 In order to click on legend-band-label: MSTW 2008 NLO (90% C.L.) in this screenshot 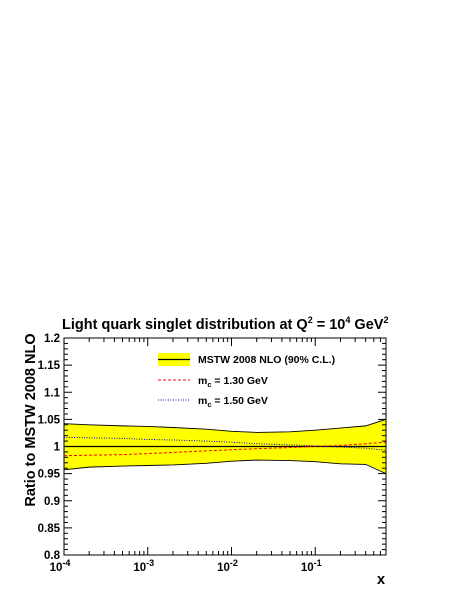, I will do `click(266, 360)`.